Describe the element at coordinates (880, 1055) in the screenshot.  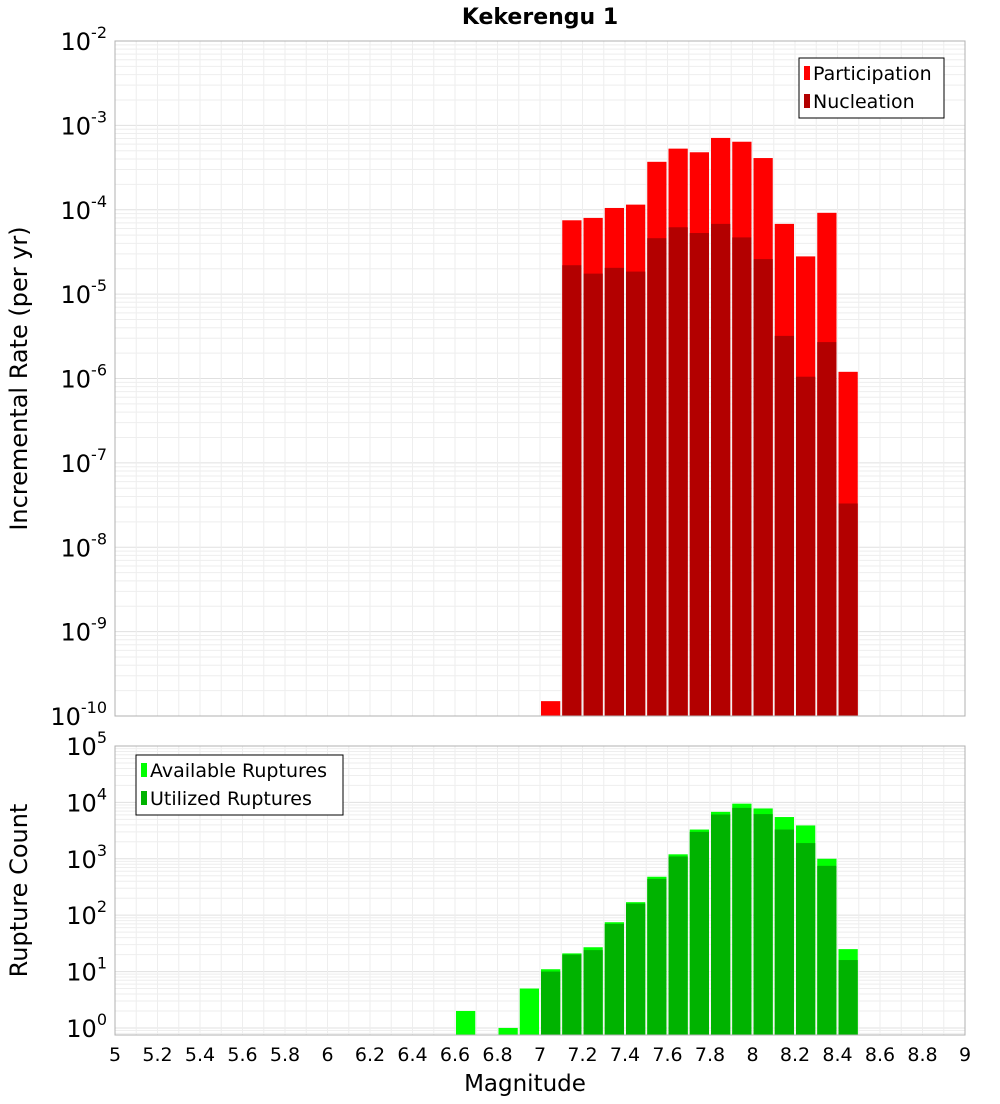
I see `x-tick-label: 8.6` at that location.